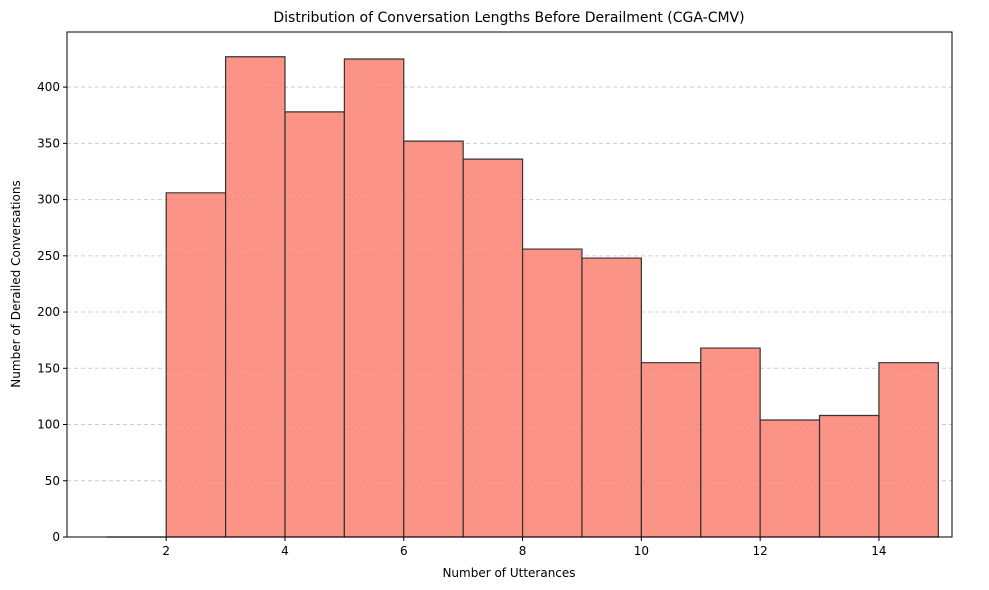  I want to click on y-tick-label: 0, so click(56, 537).